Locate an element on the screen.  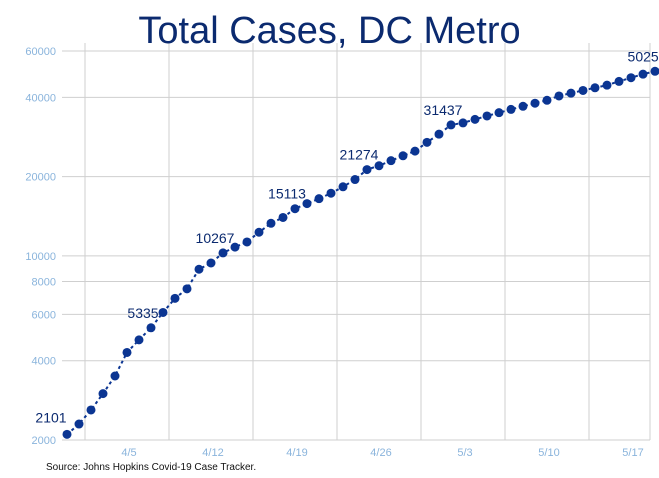
data-label: 50258 is located at coordinates (643, 56).